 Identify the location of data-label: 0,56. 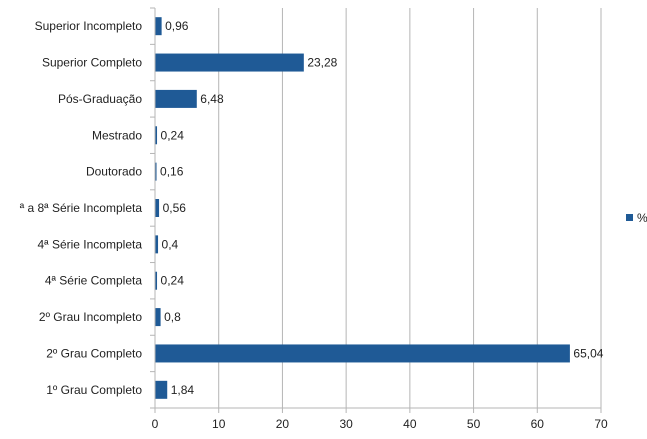
(175, 208).